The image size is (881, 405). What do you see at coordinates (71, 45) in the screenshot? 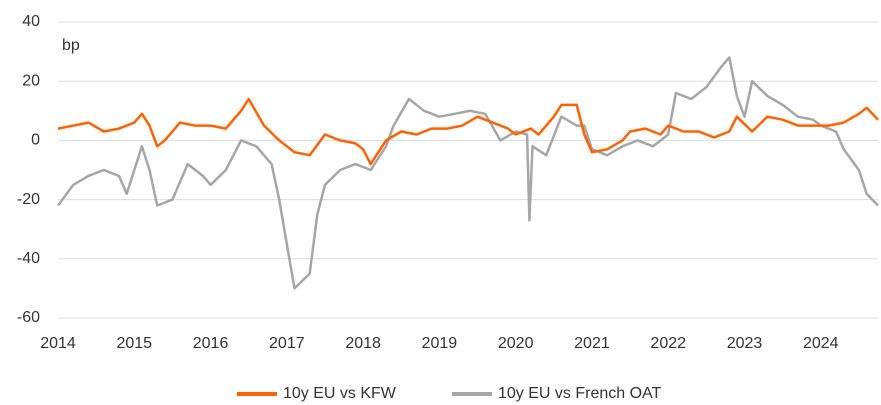
I see `y-axis-label: bp` at bounding box center [71, 45].